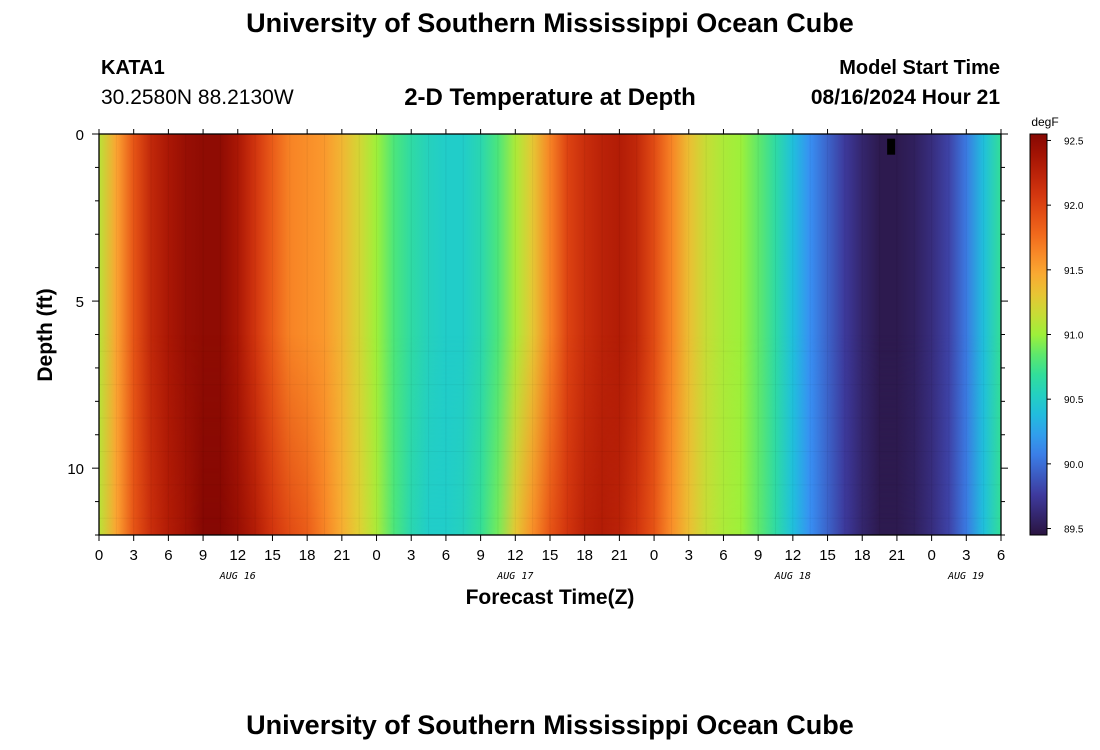 This screenshot has width=1100, height=750. What do you see at coordinates (45, 334) in the screenshot?
I see `y-axis-label: Depth (ft)` at bounding box center [45, 334].